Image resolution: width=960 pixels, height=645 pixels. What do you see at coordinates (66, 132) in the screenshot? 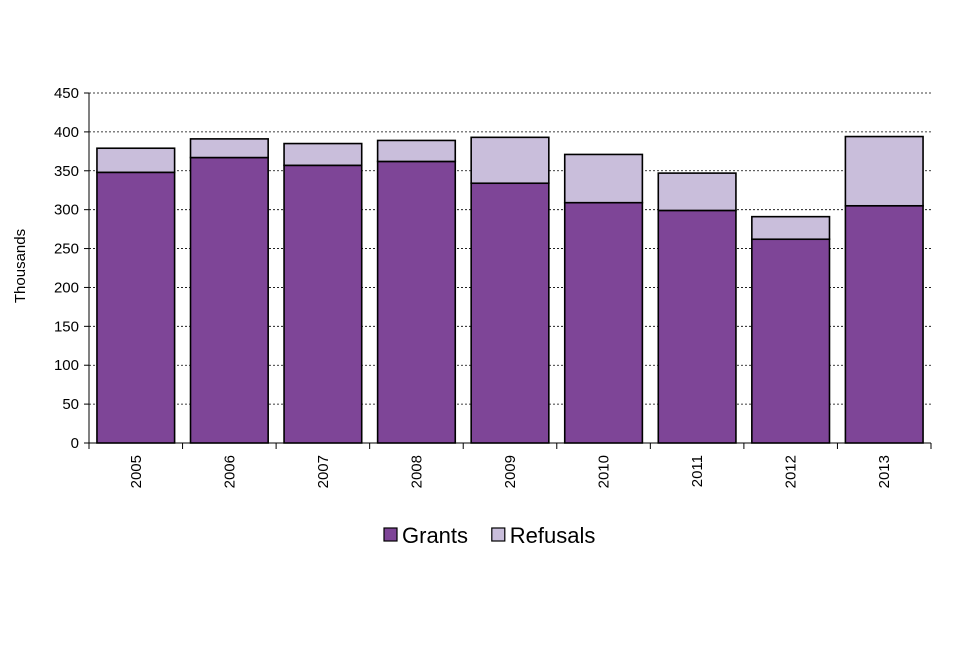
I see `y-tick-label: 400` at bounding box center [66, 132].